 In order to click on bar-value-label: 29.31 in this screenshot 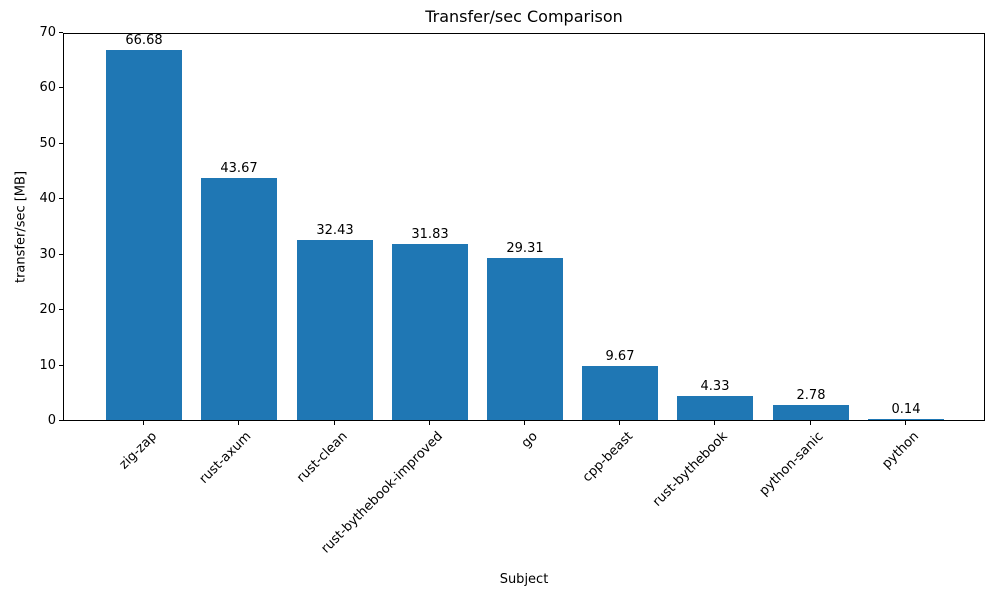, I will do `click(525, 248)`.